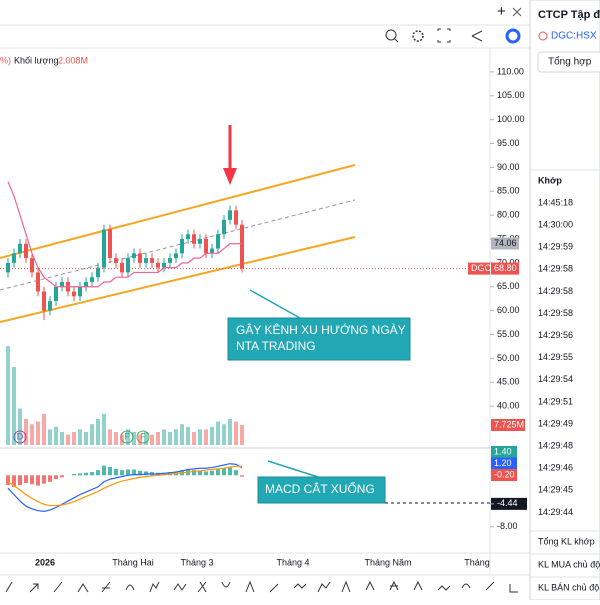  I want to click on channel-lower, so click(178, 279).